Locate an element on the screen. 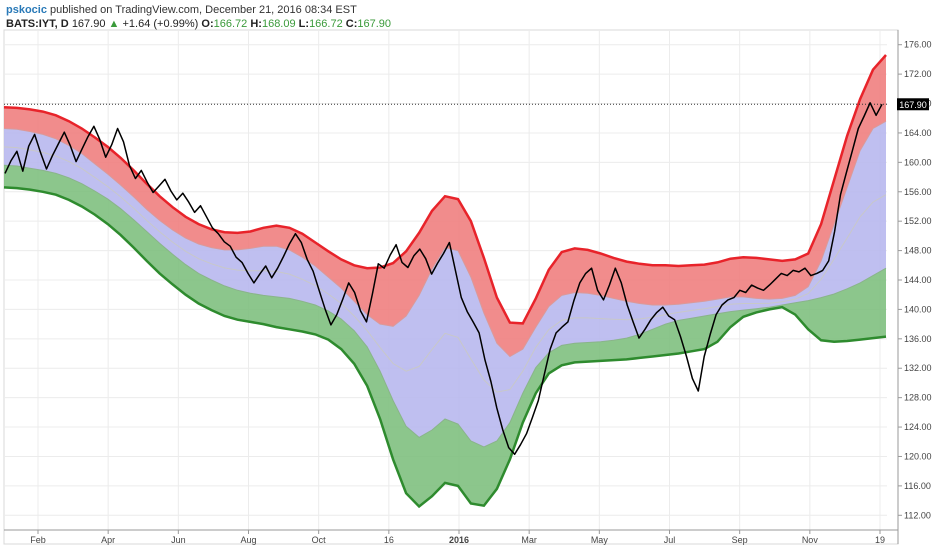  y-tick-label: 112.00 is located at coordinates (917, 515).